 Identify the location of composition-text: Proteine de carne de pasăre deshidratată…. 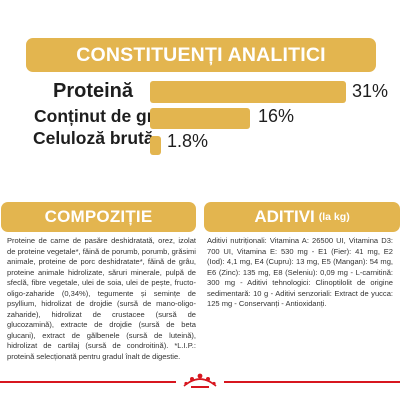
(101, 298).